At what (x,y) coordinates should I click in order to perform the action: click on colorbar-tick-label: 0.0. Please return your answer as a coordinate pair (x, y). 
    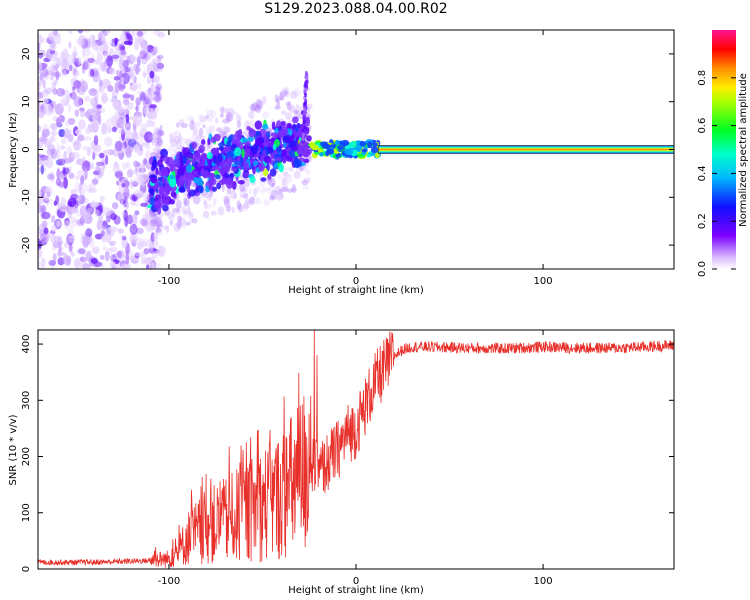
    Looking at the image, I should click on (702, 269).